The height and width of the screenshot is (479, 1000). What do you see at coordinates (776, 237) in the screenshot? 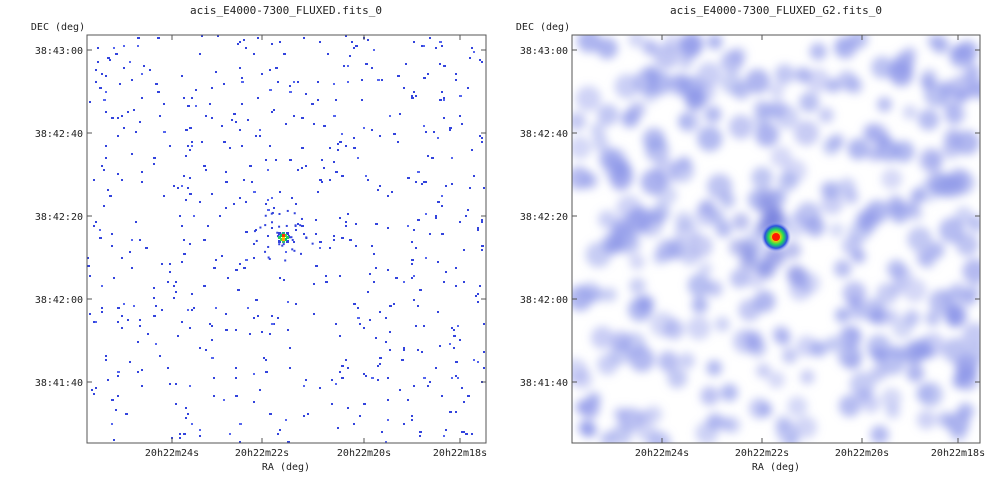
I see `panel-right-source` at bounding box center [776, 237].